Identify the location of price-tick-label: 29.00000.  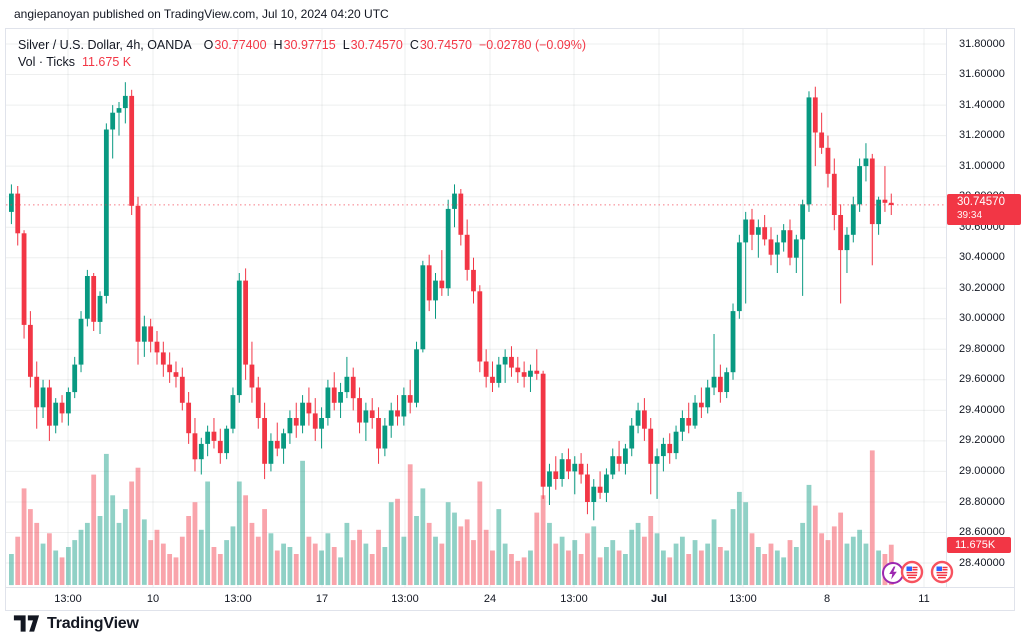
(982, 470).